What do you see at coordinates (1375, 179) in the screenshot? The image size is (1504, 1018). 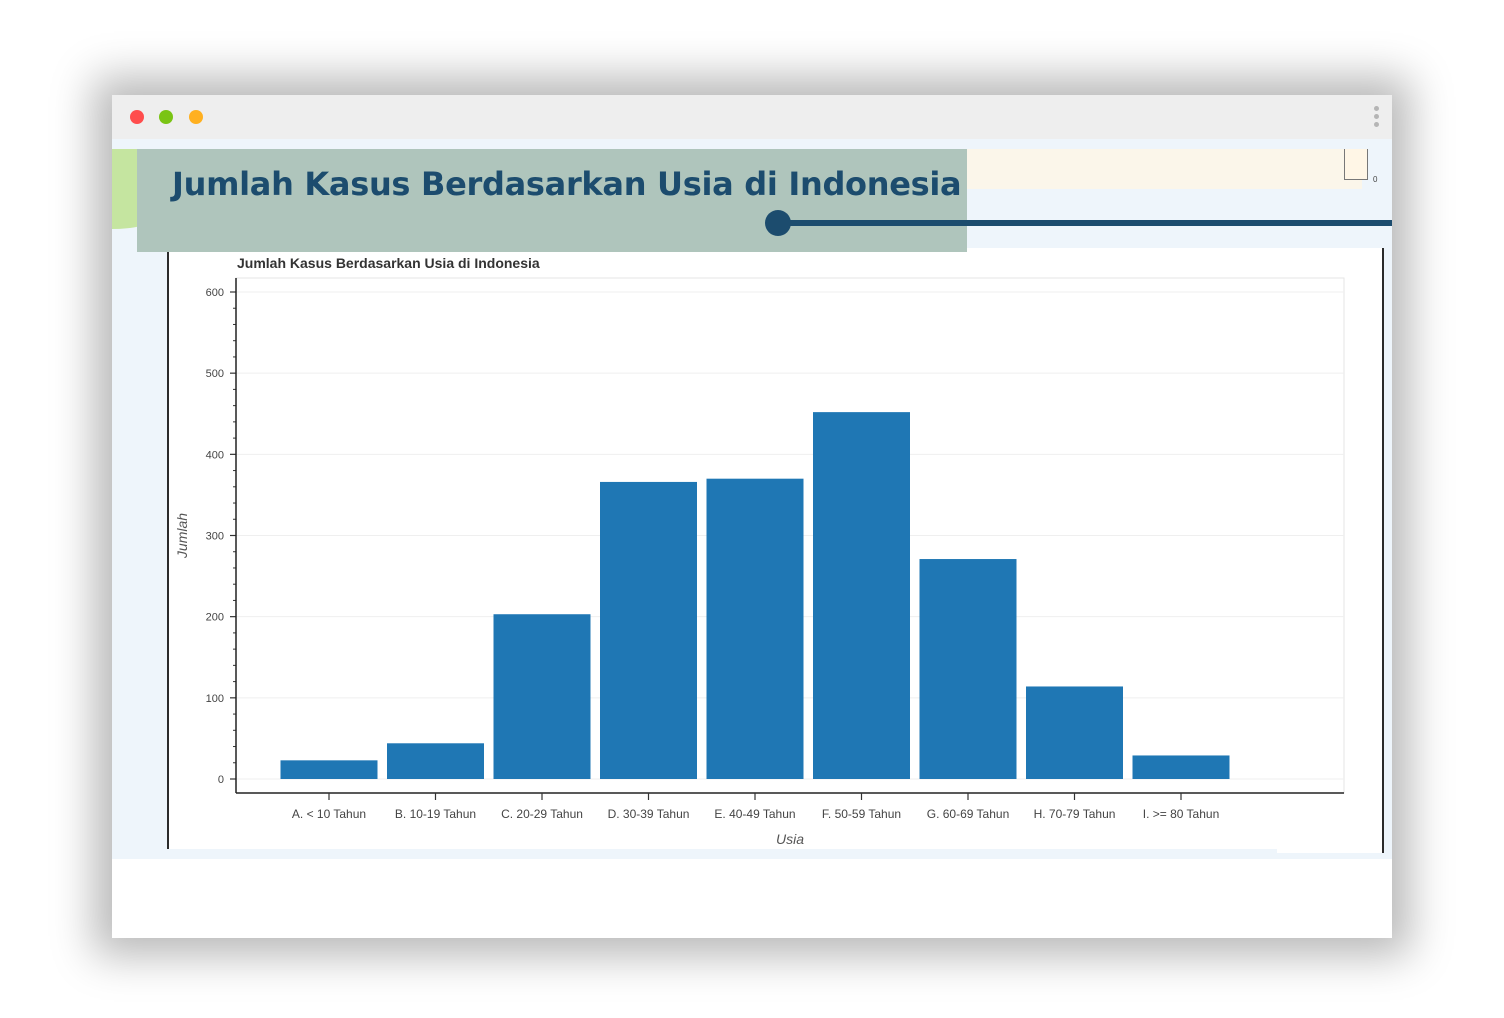 I see `corner-value: 0` at bounding box center [1375, 179].